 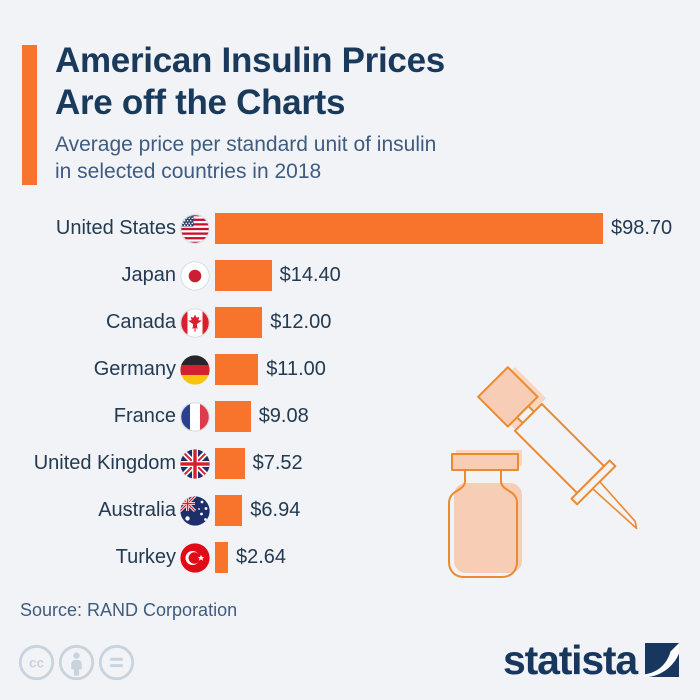 What do you see at coordinates (115, 228) in the screenshot?
I see `country-label: United States` at bounding box center [115, 228].